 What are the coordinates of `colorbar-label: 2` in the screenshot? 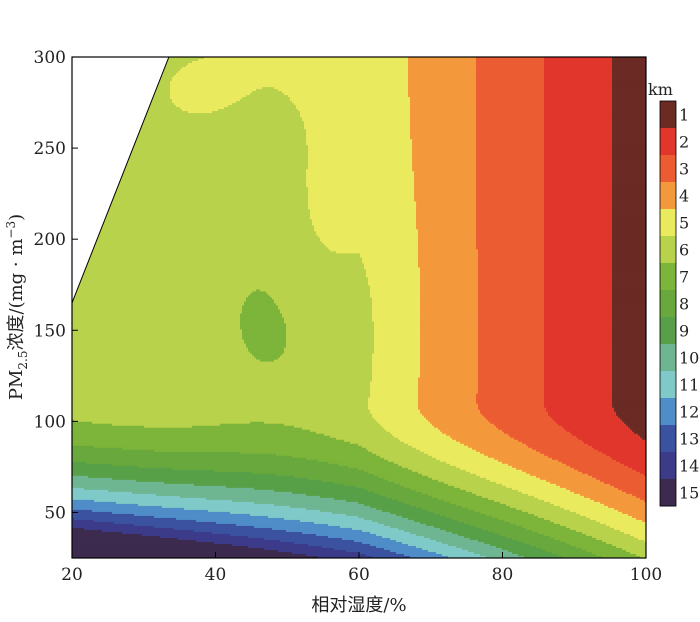 It's located at (684, 142).